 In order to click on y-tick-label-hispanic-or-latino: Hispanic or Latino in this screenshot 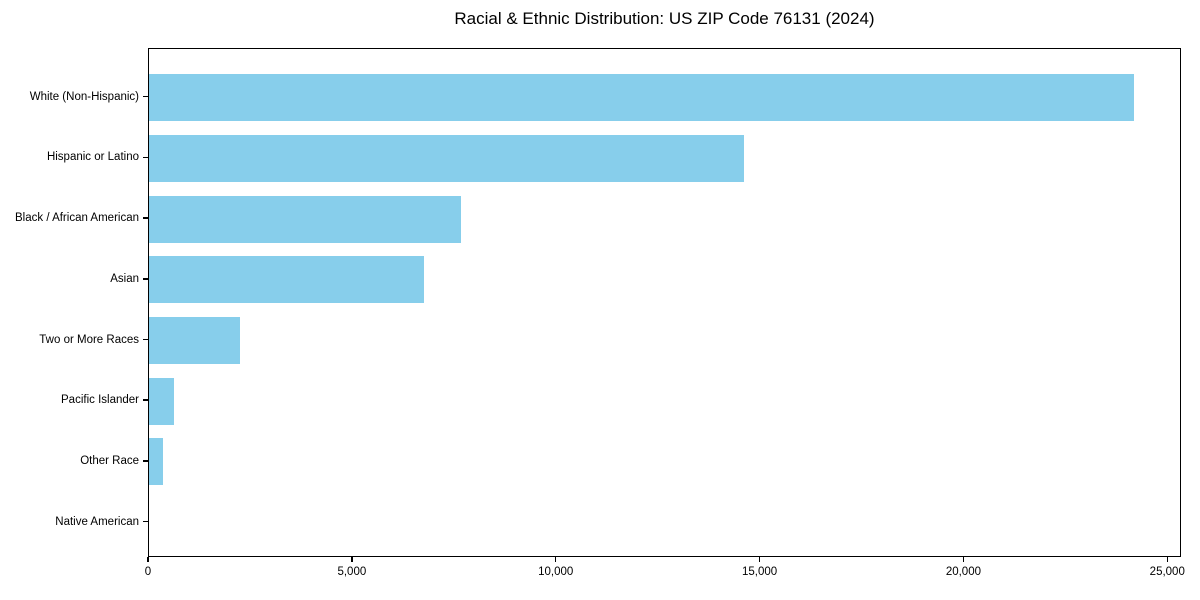, I will do `click(92, 157)`.